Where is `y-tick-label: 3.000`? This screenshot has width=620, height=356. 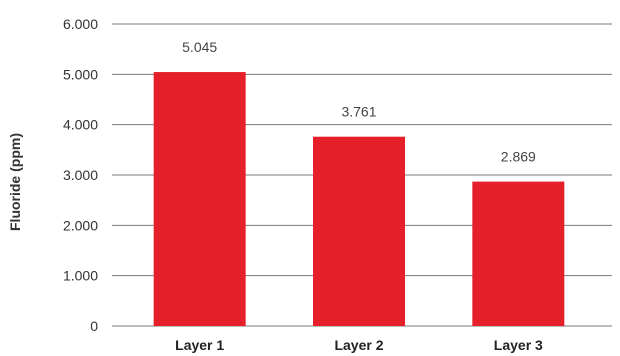
y-tick-label: 3.000 is located at coordinates (80, 175).